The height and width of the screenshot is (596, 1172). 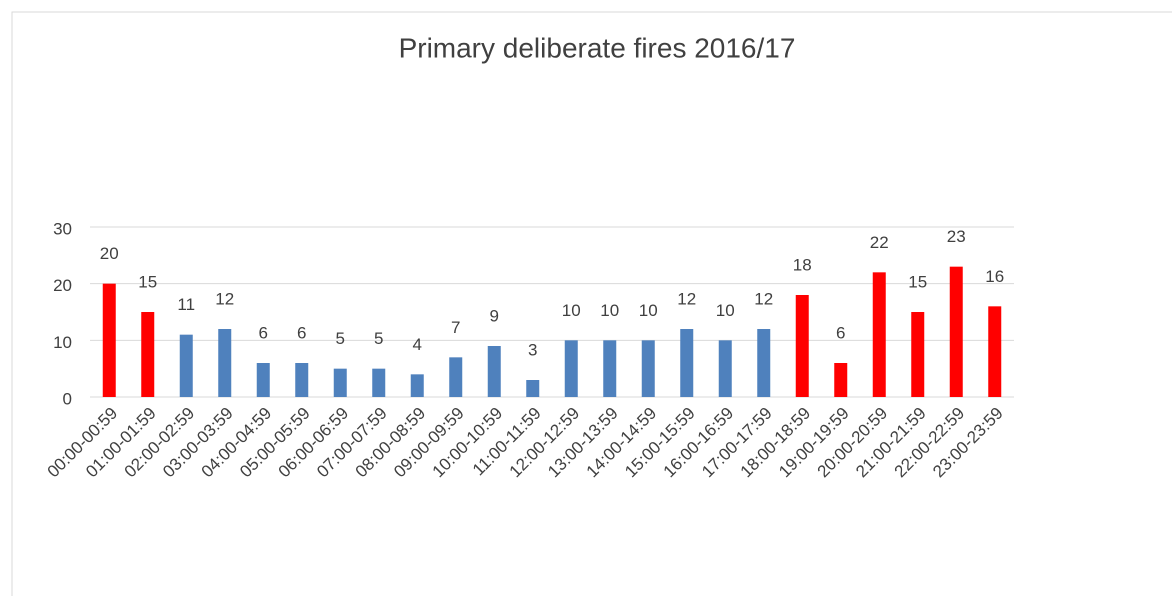 What do you see at coordinates (186, 304) in the screenshot?
I see `data-label: 11` at bounding box center [186, 304].